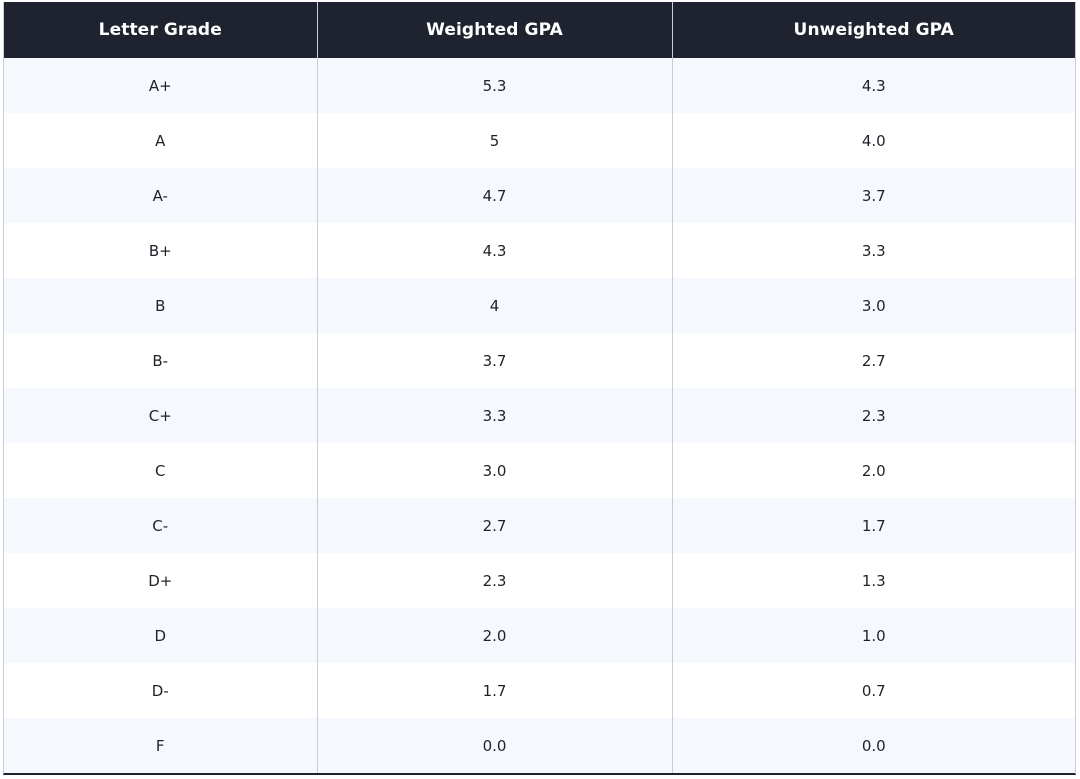  I want to click on letter-grade-cell: A+, so click(161, 85).